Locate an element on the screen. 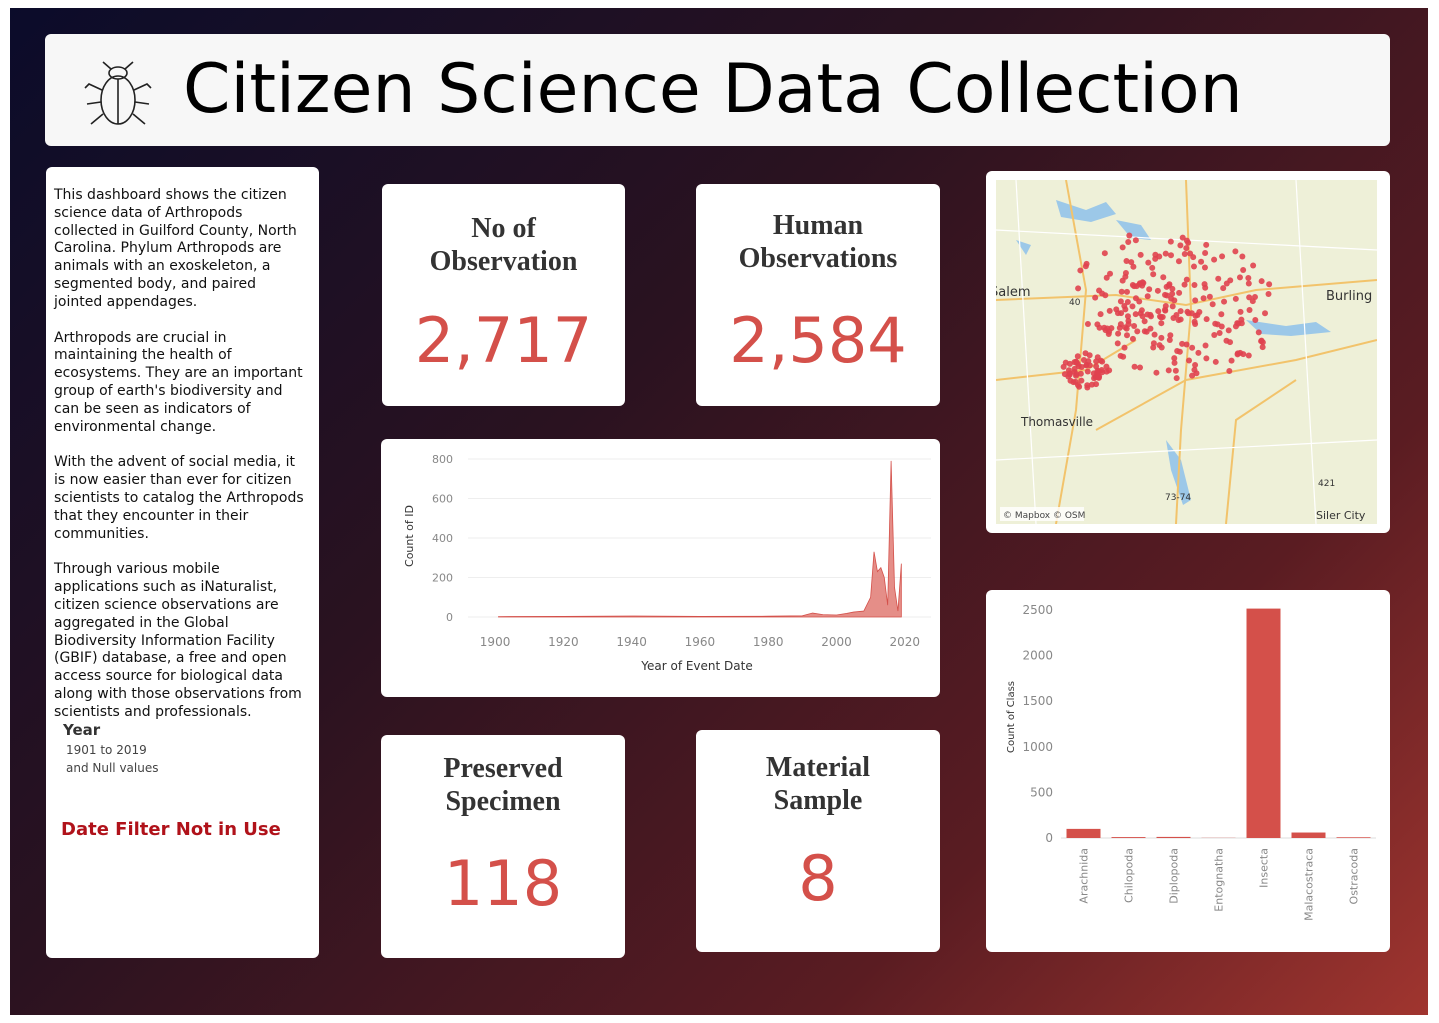 The image size is (1439, 1023). y-axis-label: Count of ID is located at coordinates (409, 536).